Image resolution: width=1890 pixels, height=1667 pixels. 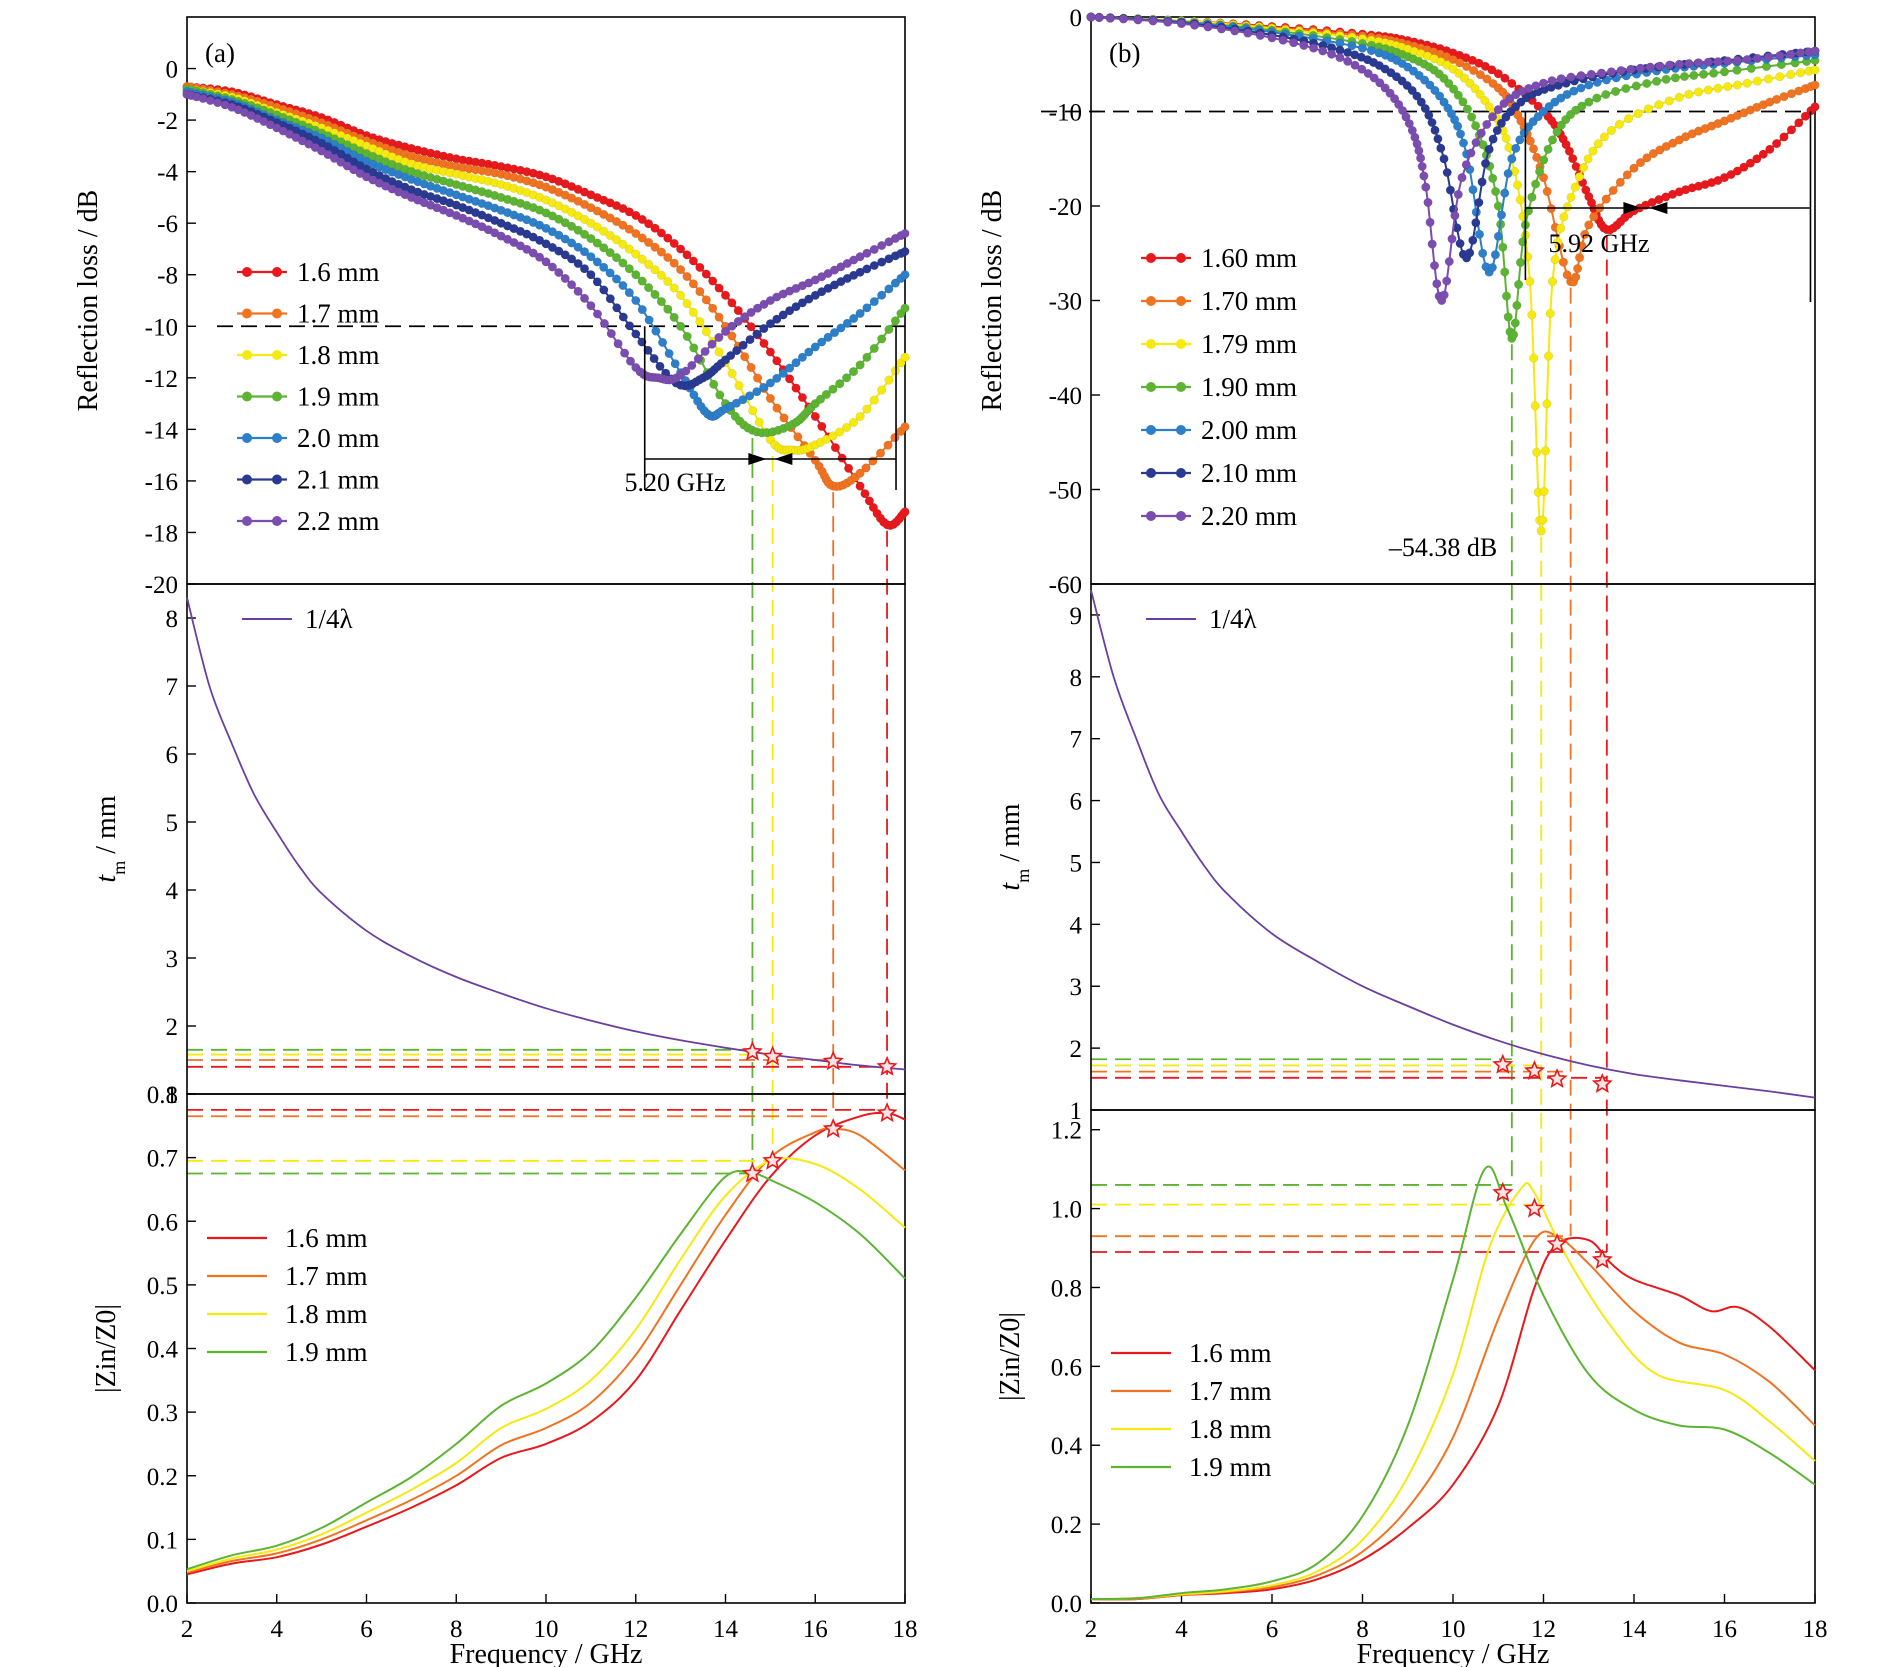 What do you see at coordinates (1066, 1604) in the screenshot?
I see `y-tick-label: 0.0` at bounding box center [1066, 1604].